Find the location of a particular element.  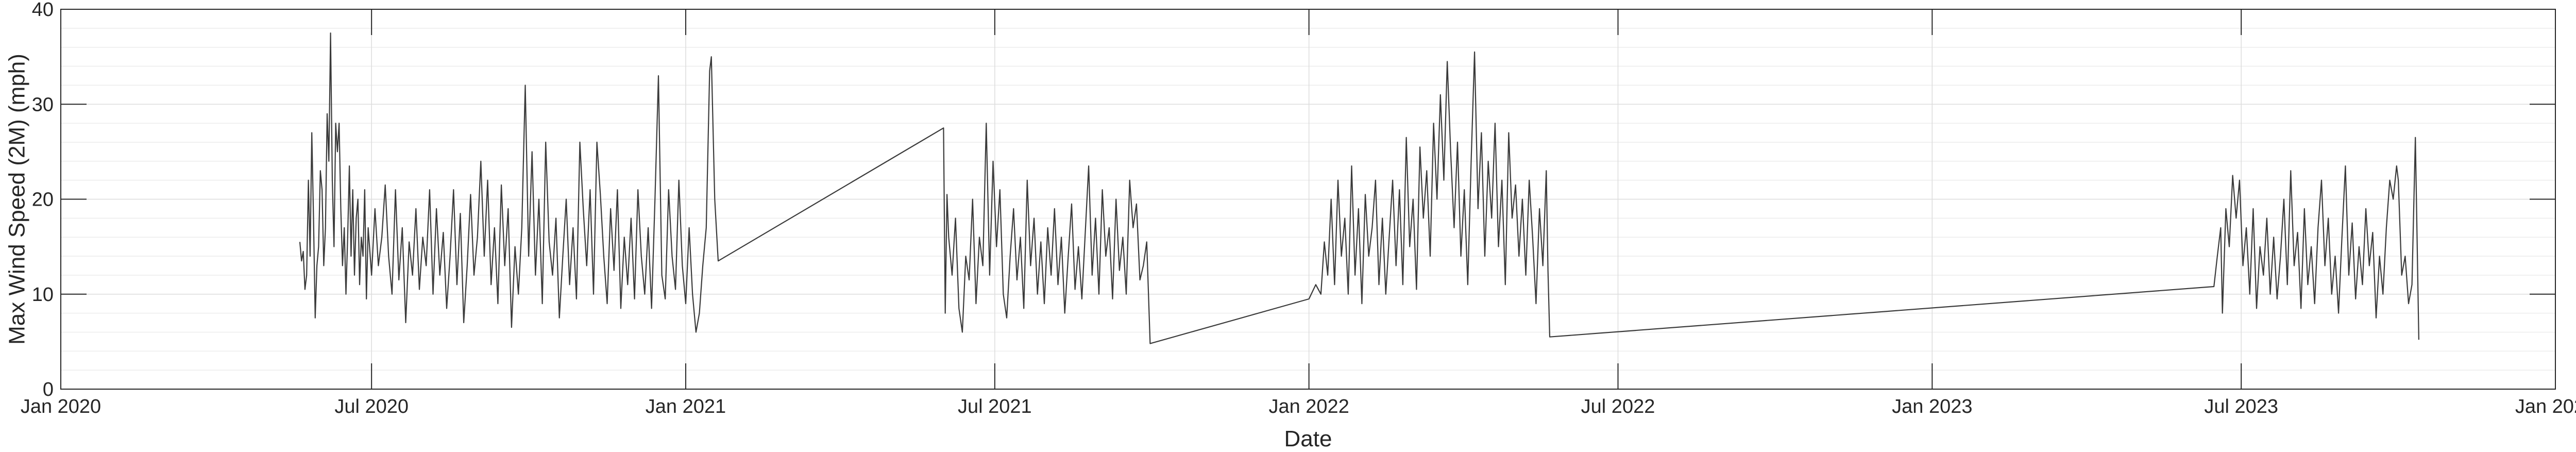

x-tick-label: Jul 2023 is located at coordinates (2241, 406).